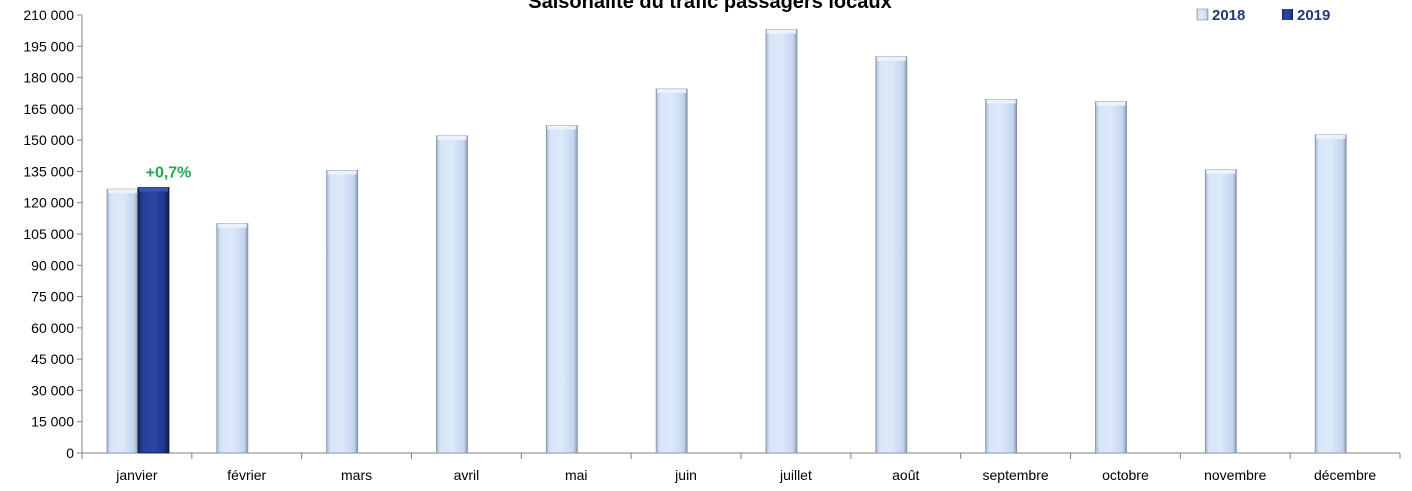  I want to click on x-tick-label: septembre, so click(1016, 475).